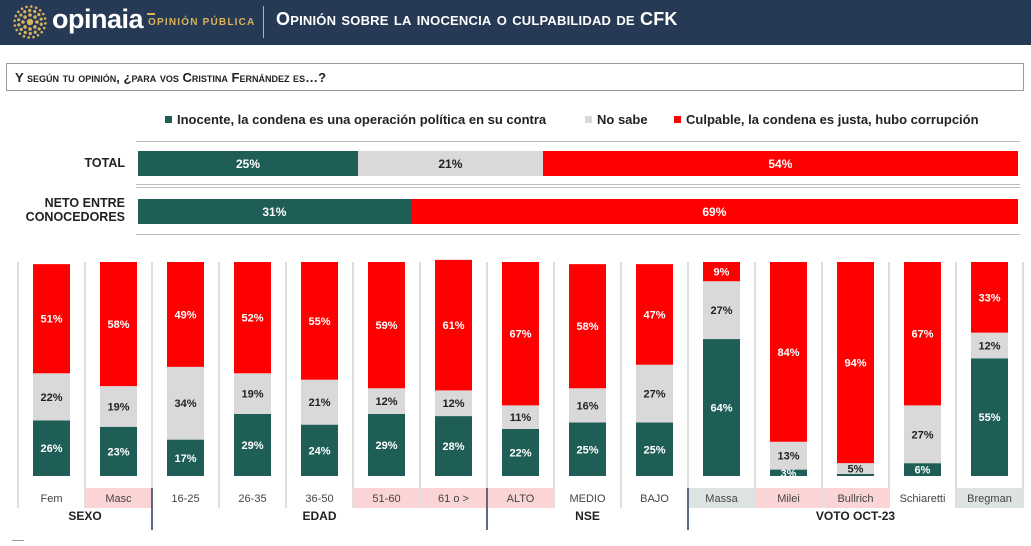 The image size is (1031, 546). What do you see at coordinates (923, 499) in the screenshot?
I see `category-label: Schiaretti` at bounding box center [923, 499].